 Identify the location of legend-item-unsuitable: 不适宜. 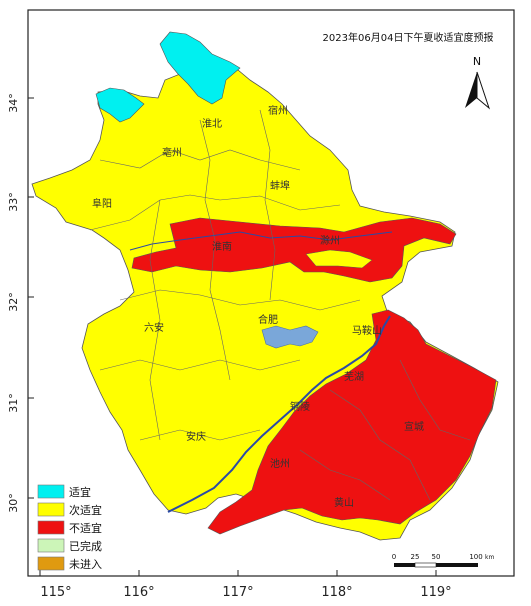
(69, 527).